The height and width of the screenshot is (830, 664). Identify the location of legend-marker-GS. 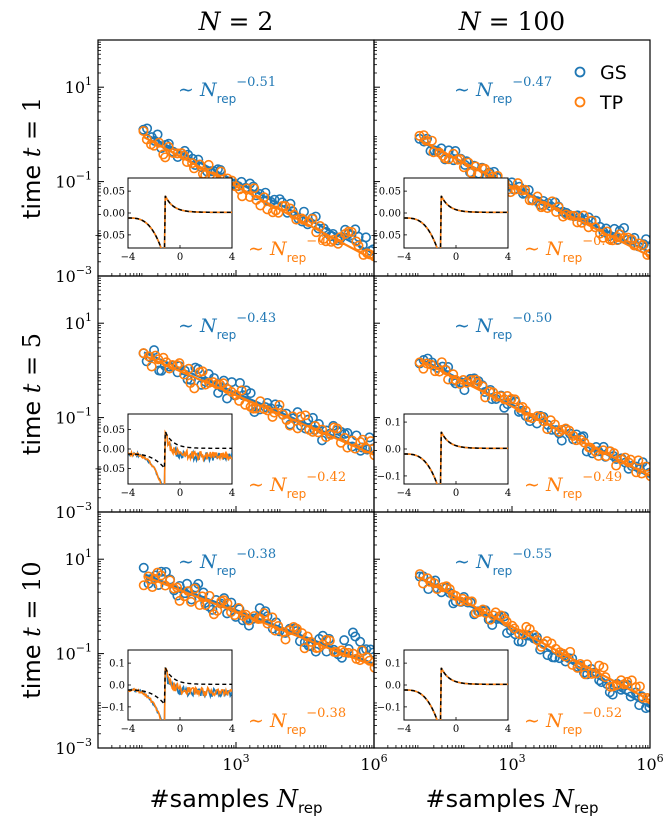
(580, 72).